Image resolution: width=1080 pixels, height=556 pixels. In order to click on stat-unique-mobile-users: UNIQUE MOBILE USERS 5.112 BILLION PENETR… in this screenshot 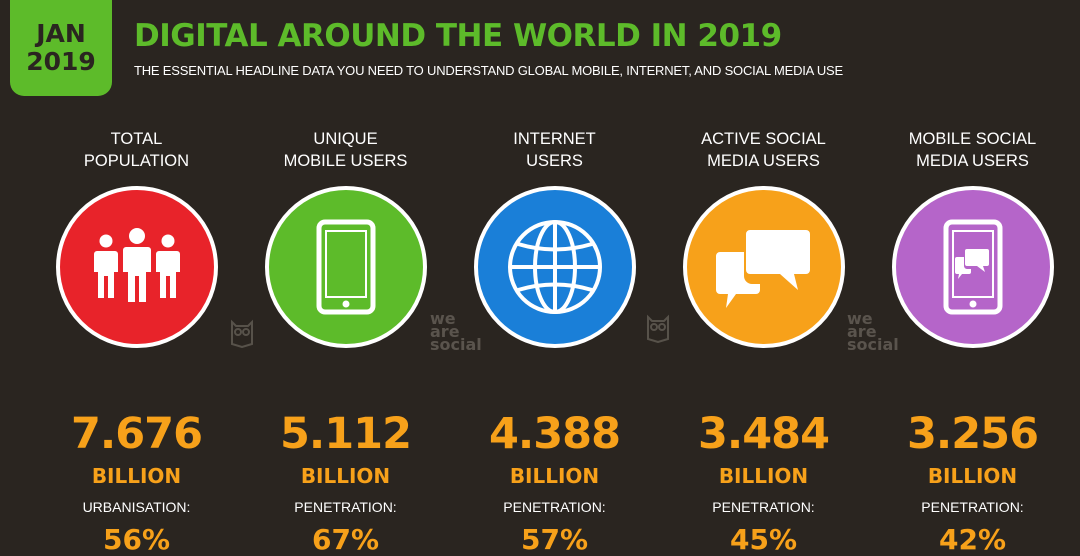, I will do `click(345, 342)`.